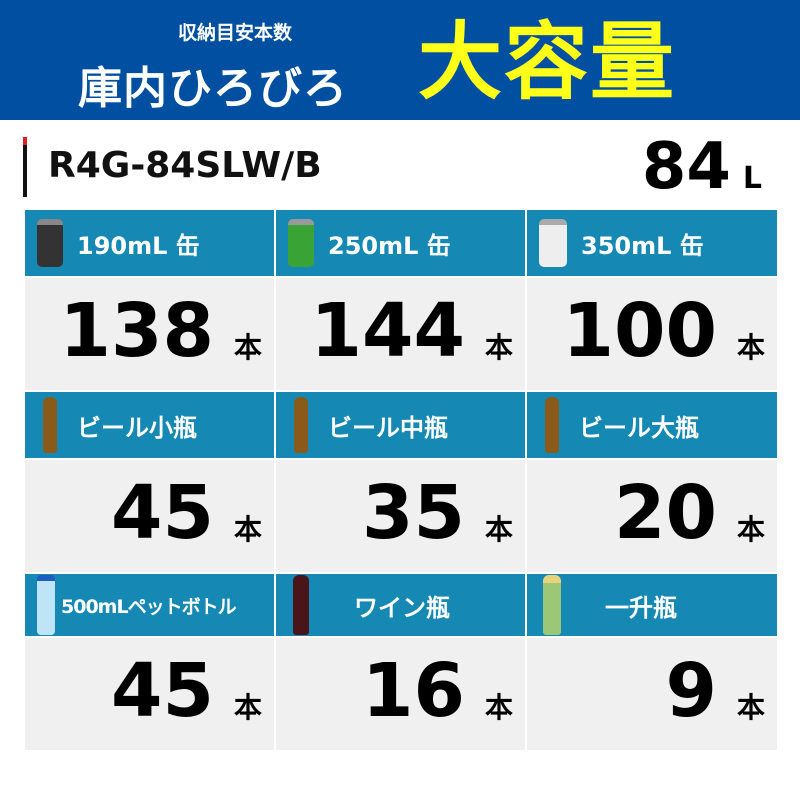 Image resolution: width=800 pixels, height=800 pixels. What do you see at coordinates (387, 331) in the screenshot?
I see `item-count: 144` at bounding box center [387, 331].